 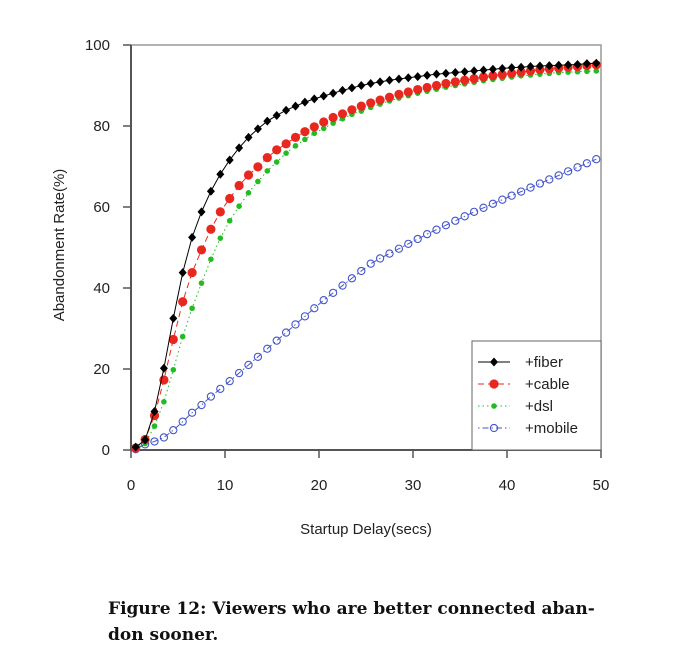 I want to click on legend-label: +fiber, so click(x=544, y=362).